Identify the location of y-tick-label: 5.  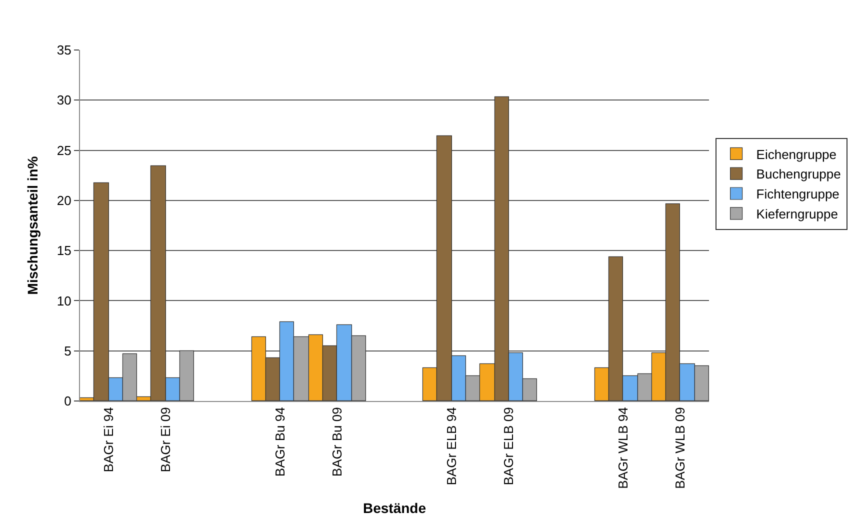
(68, 350).